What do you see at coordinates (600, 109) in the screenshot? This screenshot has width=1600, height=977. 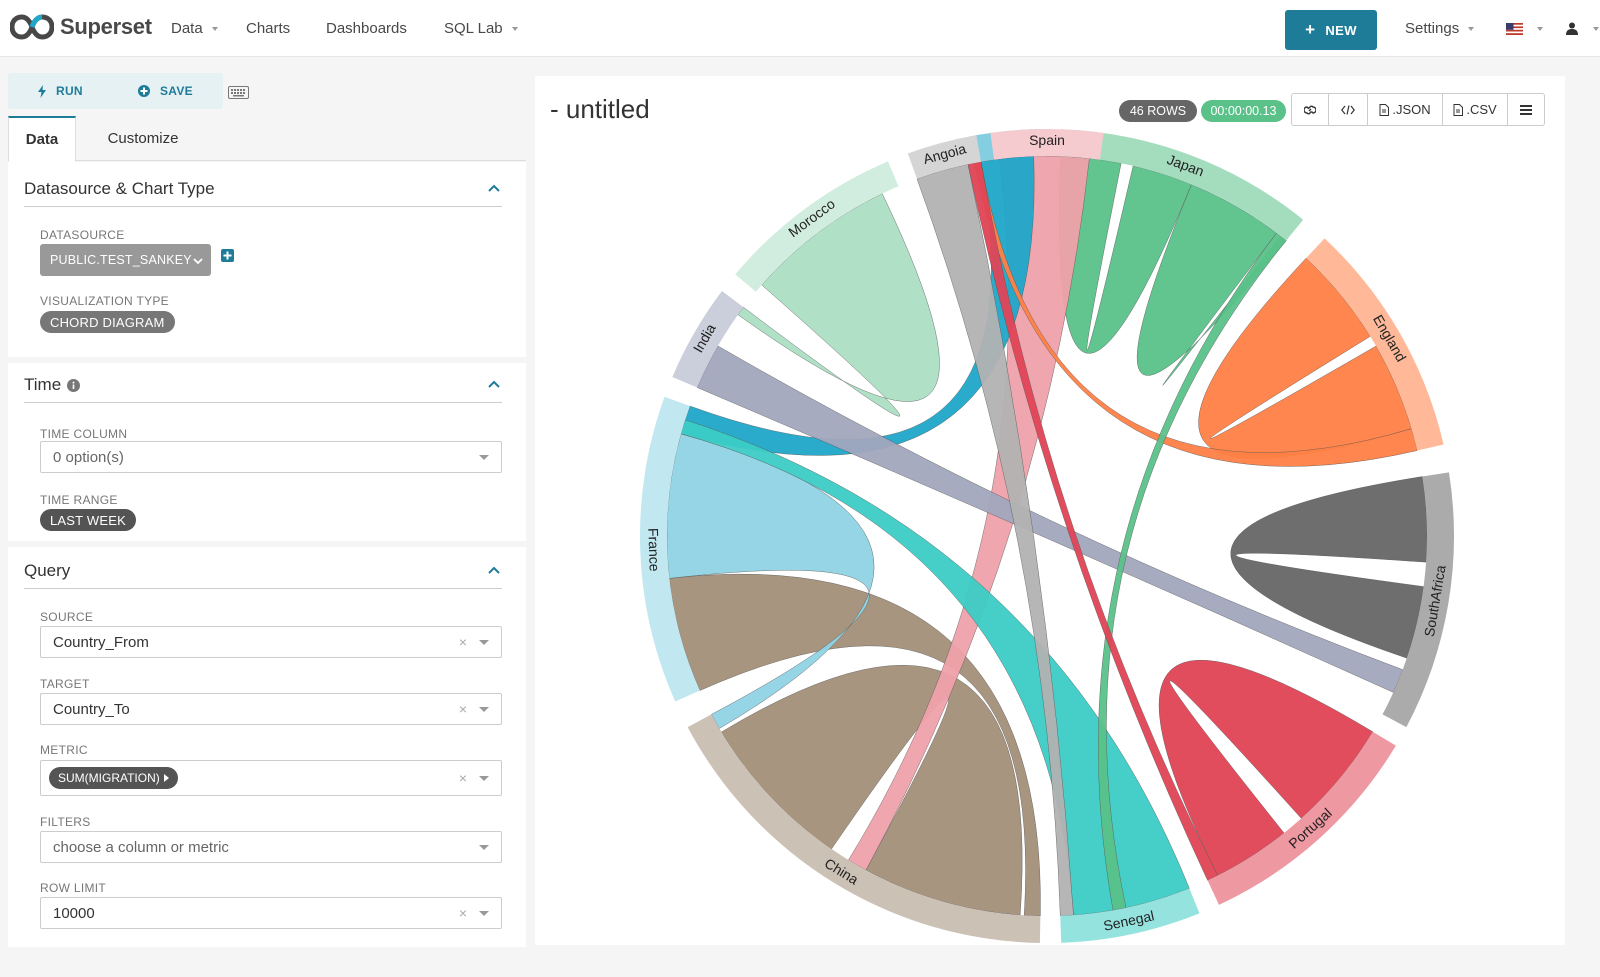 I see `chart-title: - untitled` at bounding box center [600, 109].